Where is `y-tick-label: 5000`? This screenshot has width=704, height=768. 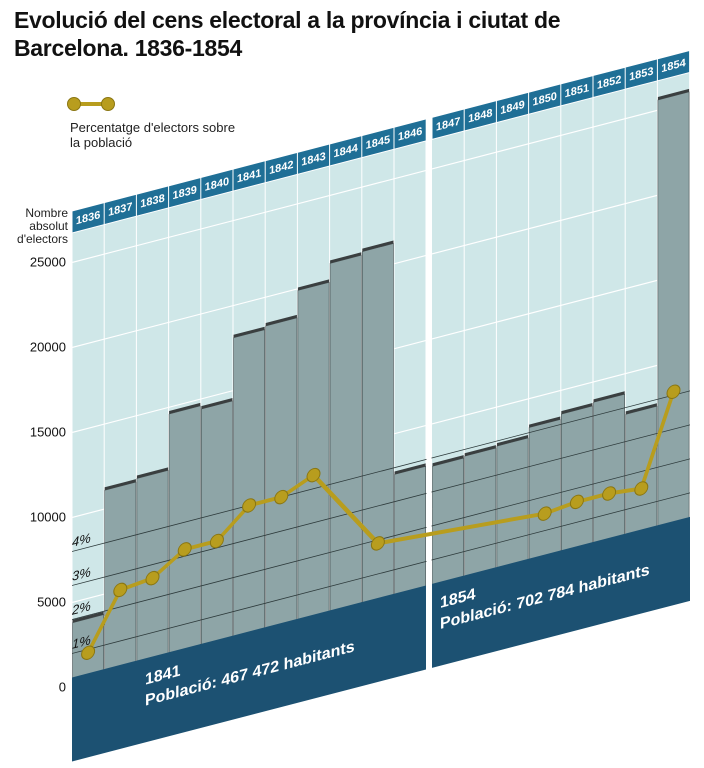 y-tick-label: 5000 is located at coordinates (51, 601).